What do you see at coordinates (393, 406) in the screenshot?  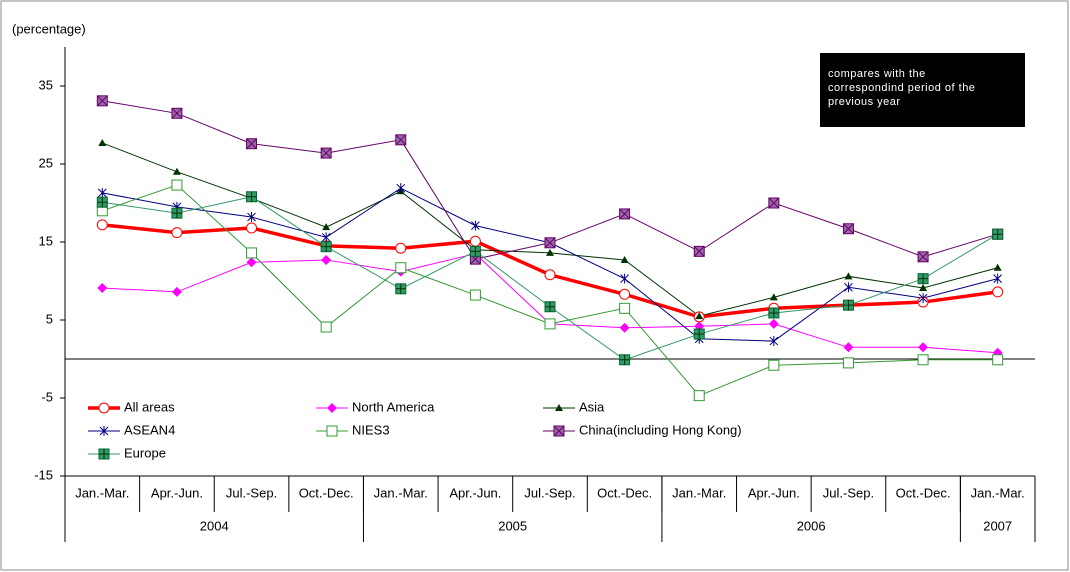 I see `legend-label: North America` at bounding box center [393, 406].